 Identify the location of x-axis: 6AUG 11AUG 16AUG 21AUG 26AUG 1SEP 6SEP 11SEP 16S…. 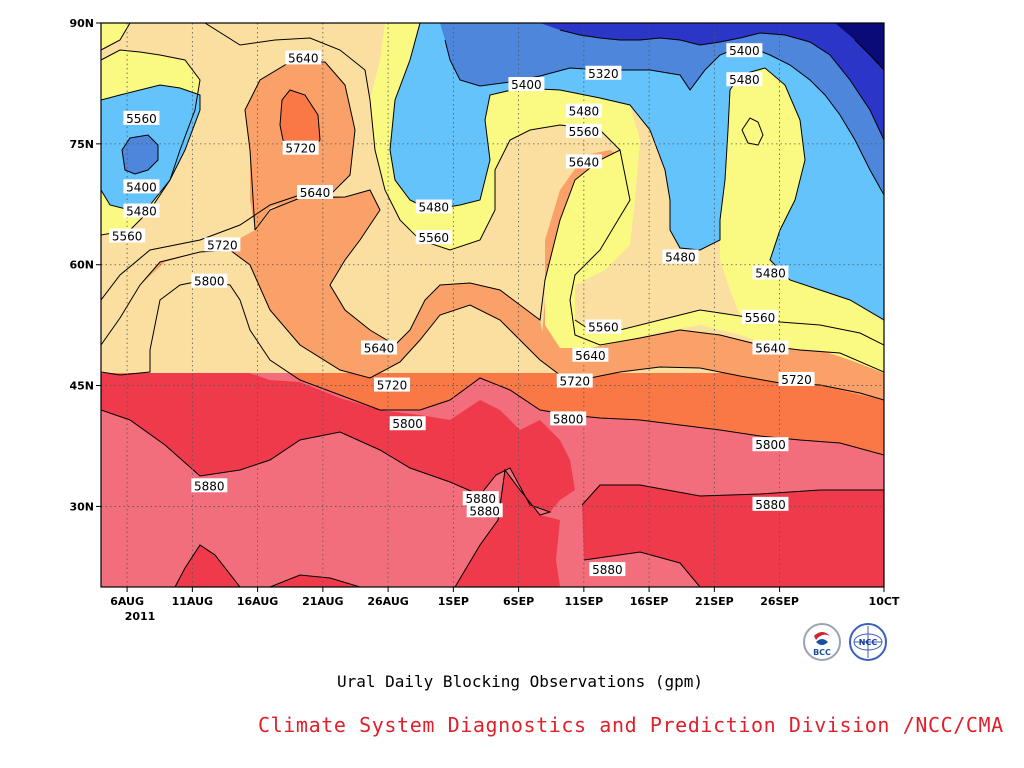
(505, 597).